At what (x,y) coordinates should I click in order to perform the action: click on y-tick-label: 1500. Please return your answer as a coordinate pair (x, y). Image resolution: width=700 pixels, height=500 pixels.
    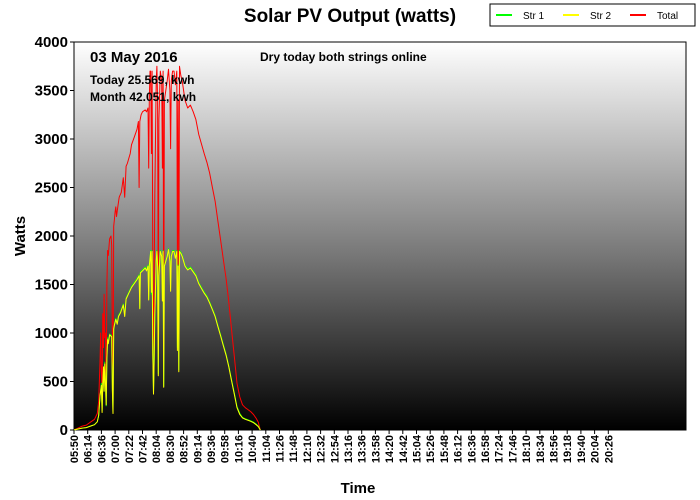
    Looking at the image, I should click on (51, 285).